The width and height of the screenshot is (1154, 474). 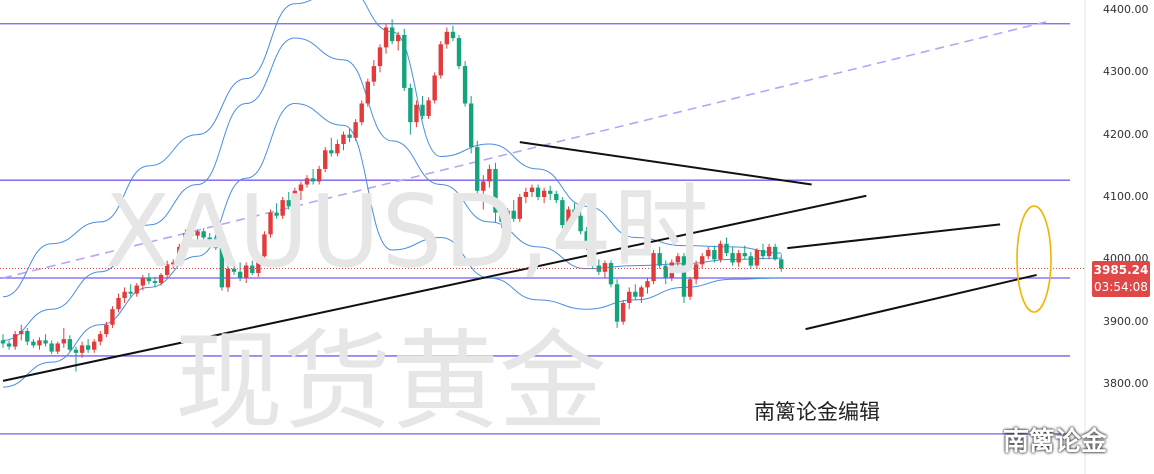 What do you see at coordinates (921, 302) in the screenshot?
I see `trend-triangle-lower` at bounding box center [921, 302].